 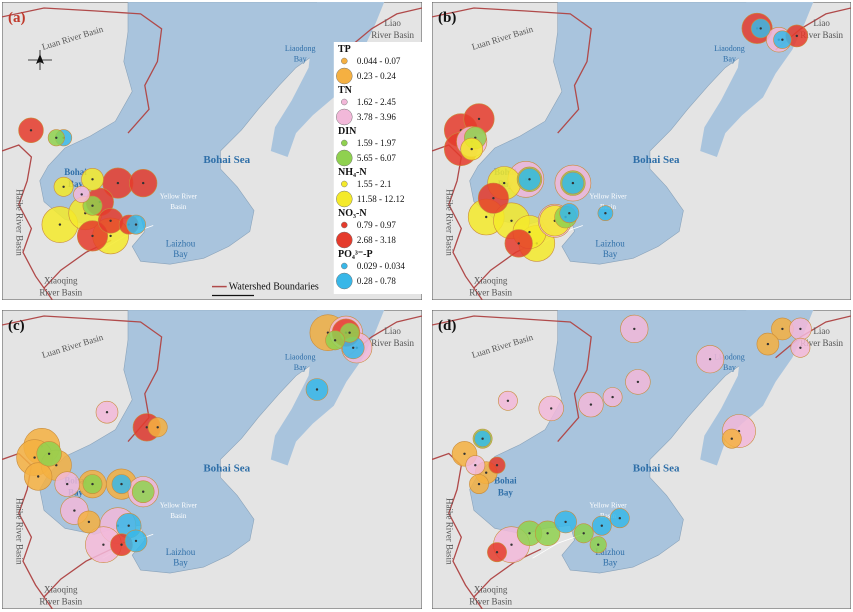 What do you see at coordinates (376, 102) in the screenshot?
I see `legend-range-low-tn: 1.62 - 2.45` at bounding box center [376, 102].